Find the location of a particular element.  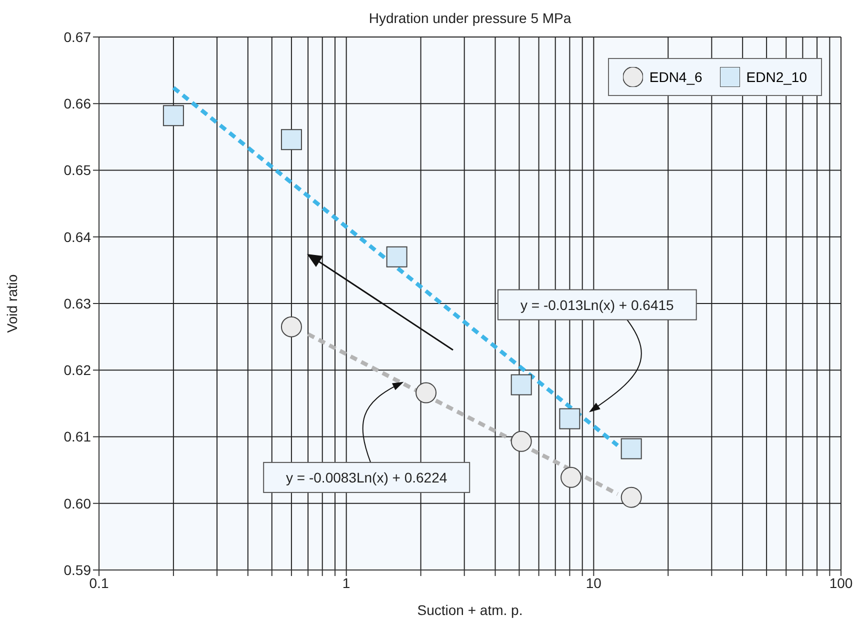

y-tick-label: 0.63 is located at coordinates (78, 303).